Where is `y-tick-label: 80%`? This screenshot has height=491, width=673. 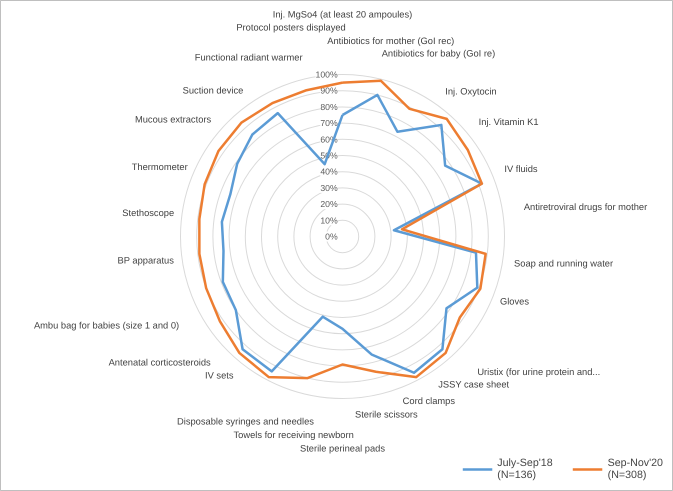 y-tick-label: 80% is located at coordinates (329, 107).